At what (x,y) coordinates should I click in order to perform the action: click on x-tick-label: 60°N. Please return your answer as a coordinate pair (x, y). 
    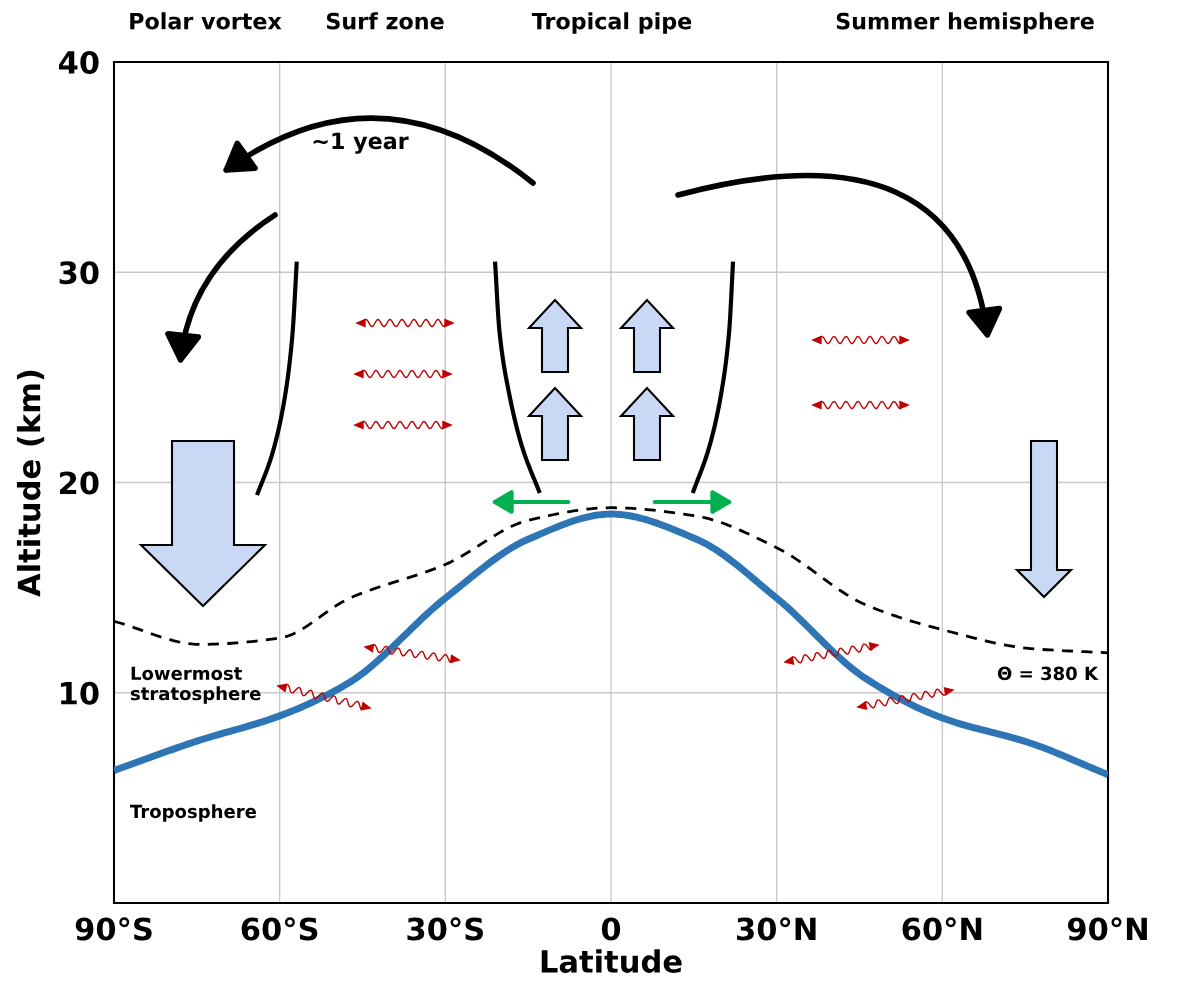
    Looking at the image, I should click on (942, 929).